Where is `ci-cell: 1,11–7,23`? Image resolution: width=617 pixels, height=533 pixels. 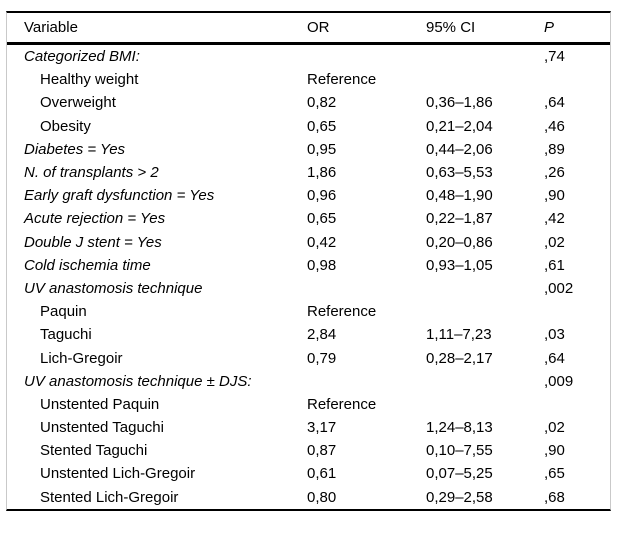
ci-cell: 1,11–7,23 is located at coordinates (459, 335).